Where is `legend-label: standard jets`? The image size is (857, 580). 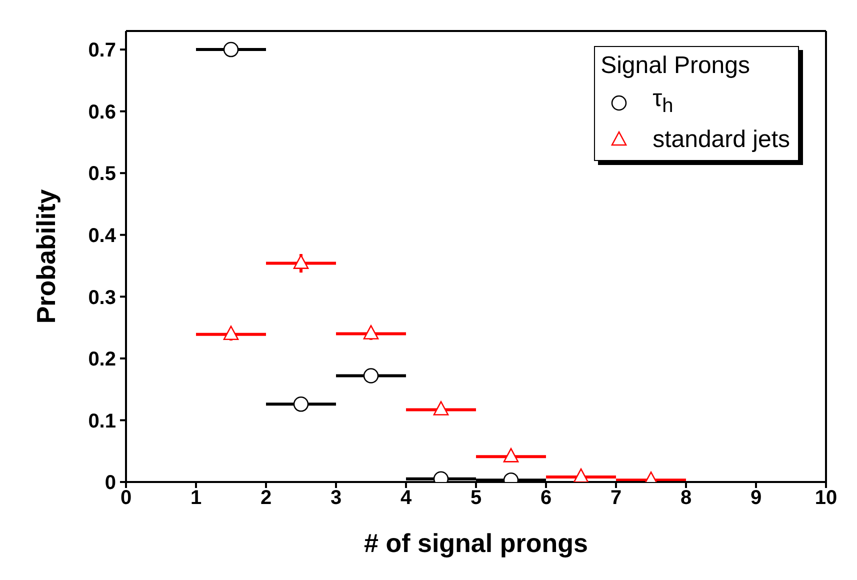 legend-label: standard jets is located at coordinates (721, 139).